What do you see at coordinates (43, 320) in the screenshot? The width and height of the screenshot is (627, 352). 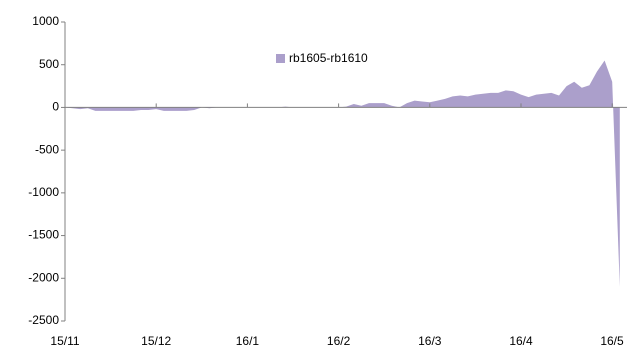 I see `y-tick-label: -2500` at bounding box center [43, 320].